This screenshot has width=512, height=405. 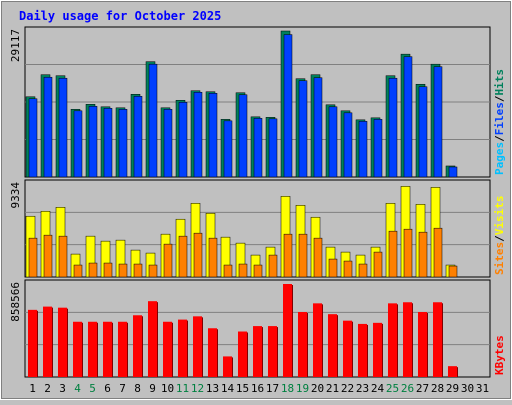 What do you see at coordinates (499, 158) in the screenshot?
I see `legend-entry: Pages` at bounding box center [499, 158].